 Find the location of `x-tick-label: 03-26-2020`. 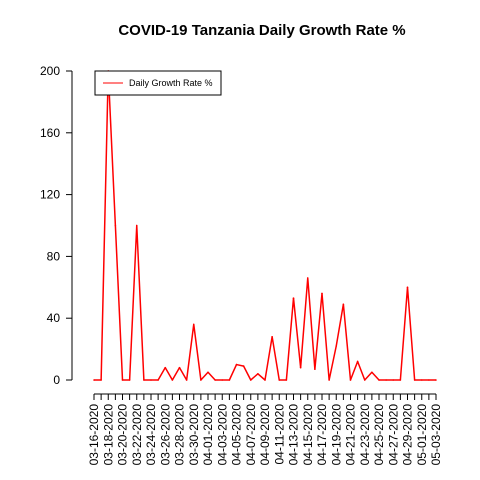

x-tick-label: 03-26-2020 is located at coordinates (165, 435).